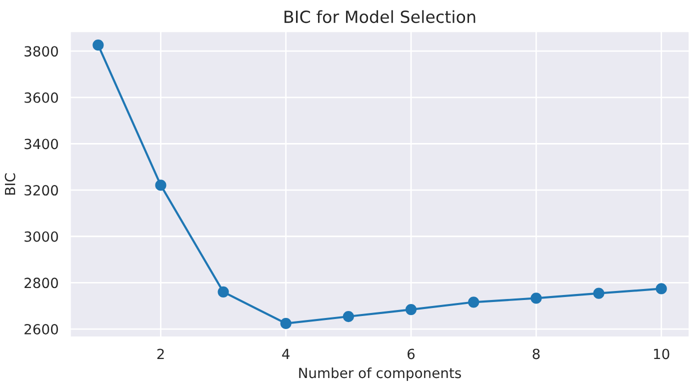 Image resolution: width=700 pixels, height=390 pixels. What do you see at coordinates (41, 190) in the screenshot?
I see `y-tick-label: 3200` at bounding box center [41, 190].